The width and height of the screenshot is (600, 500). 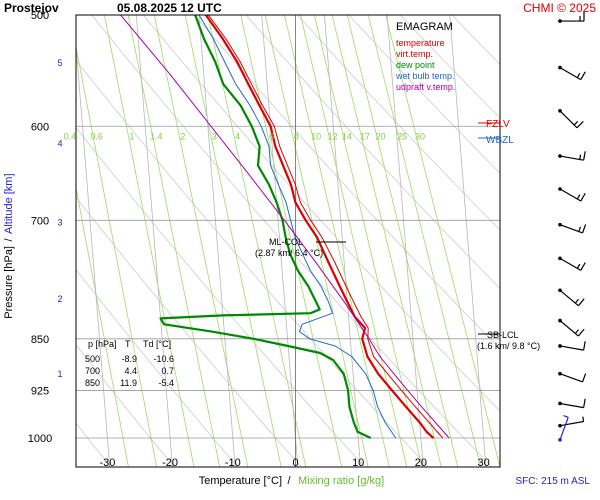 I want to click on table-row-850-p: 850, so click(x=92, y=383).